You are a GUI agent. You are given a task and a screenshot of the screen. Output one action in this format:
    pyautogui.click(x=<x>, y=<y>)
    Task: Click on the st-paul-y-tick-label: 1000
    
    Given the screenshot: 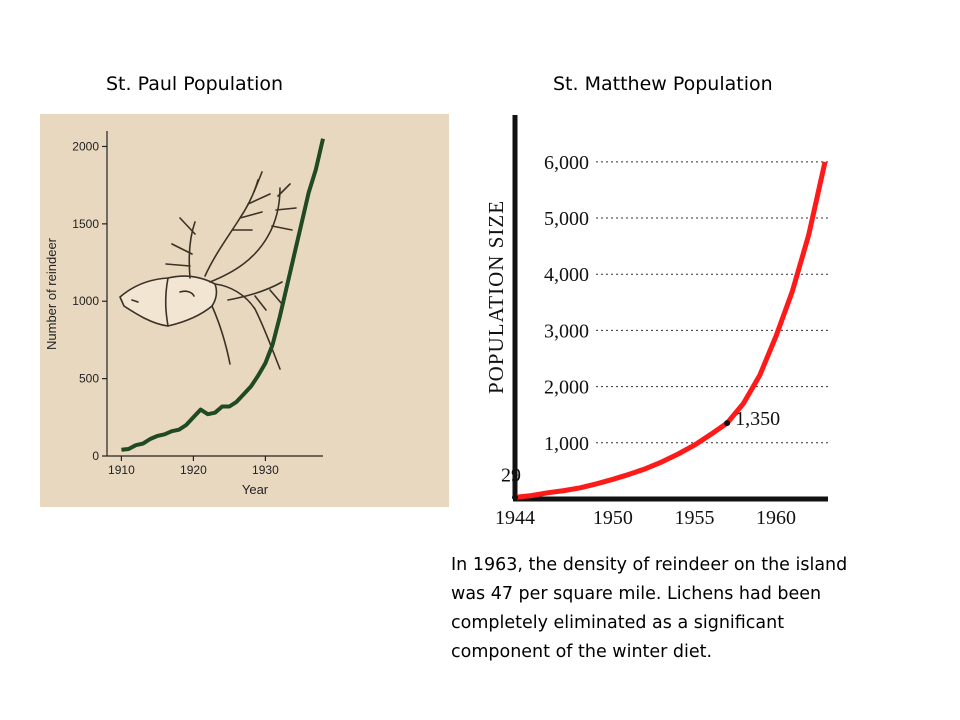 What is the action you would take?
    pyautogui.click(x=85, y=301)
    